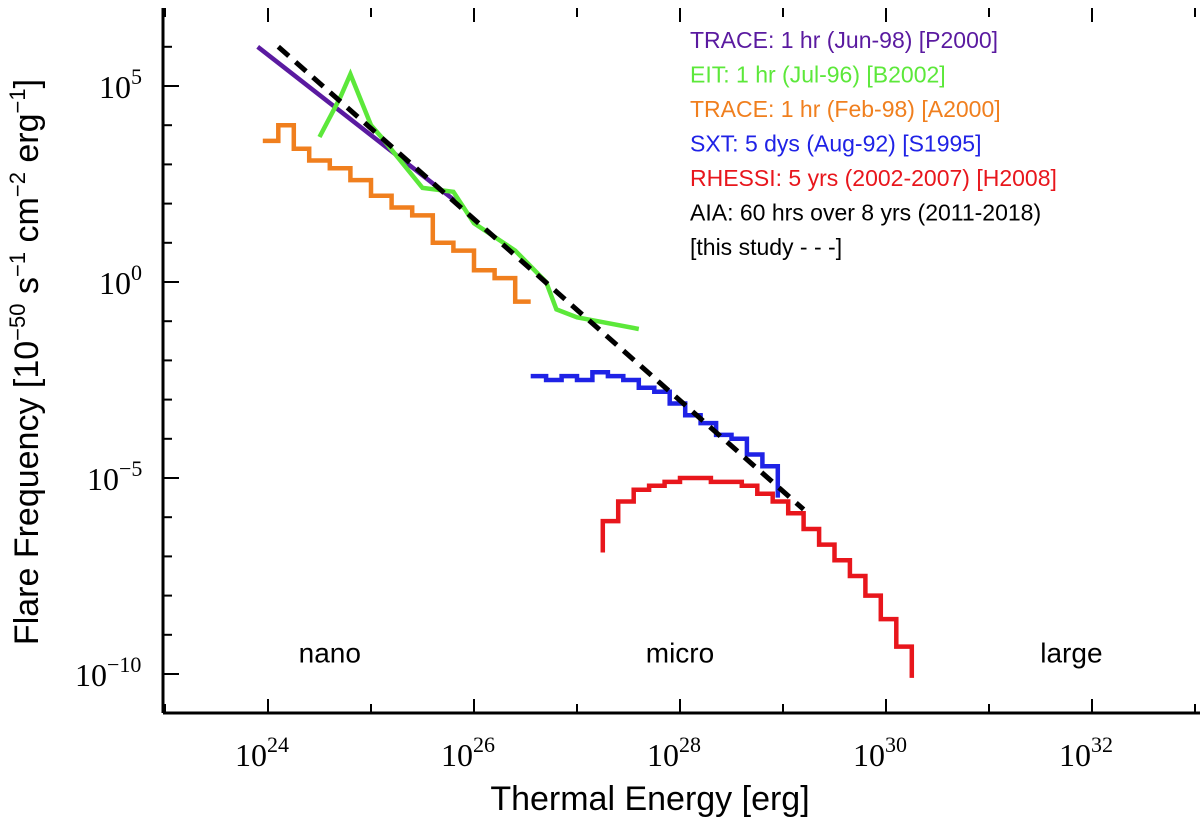  What do you see at coordinates (818, 75) in the screenshot?
I see `legend-entry: EIT: 1 hr (Jul-96) [B2002]` at bounding box center [818, 75].